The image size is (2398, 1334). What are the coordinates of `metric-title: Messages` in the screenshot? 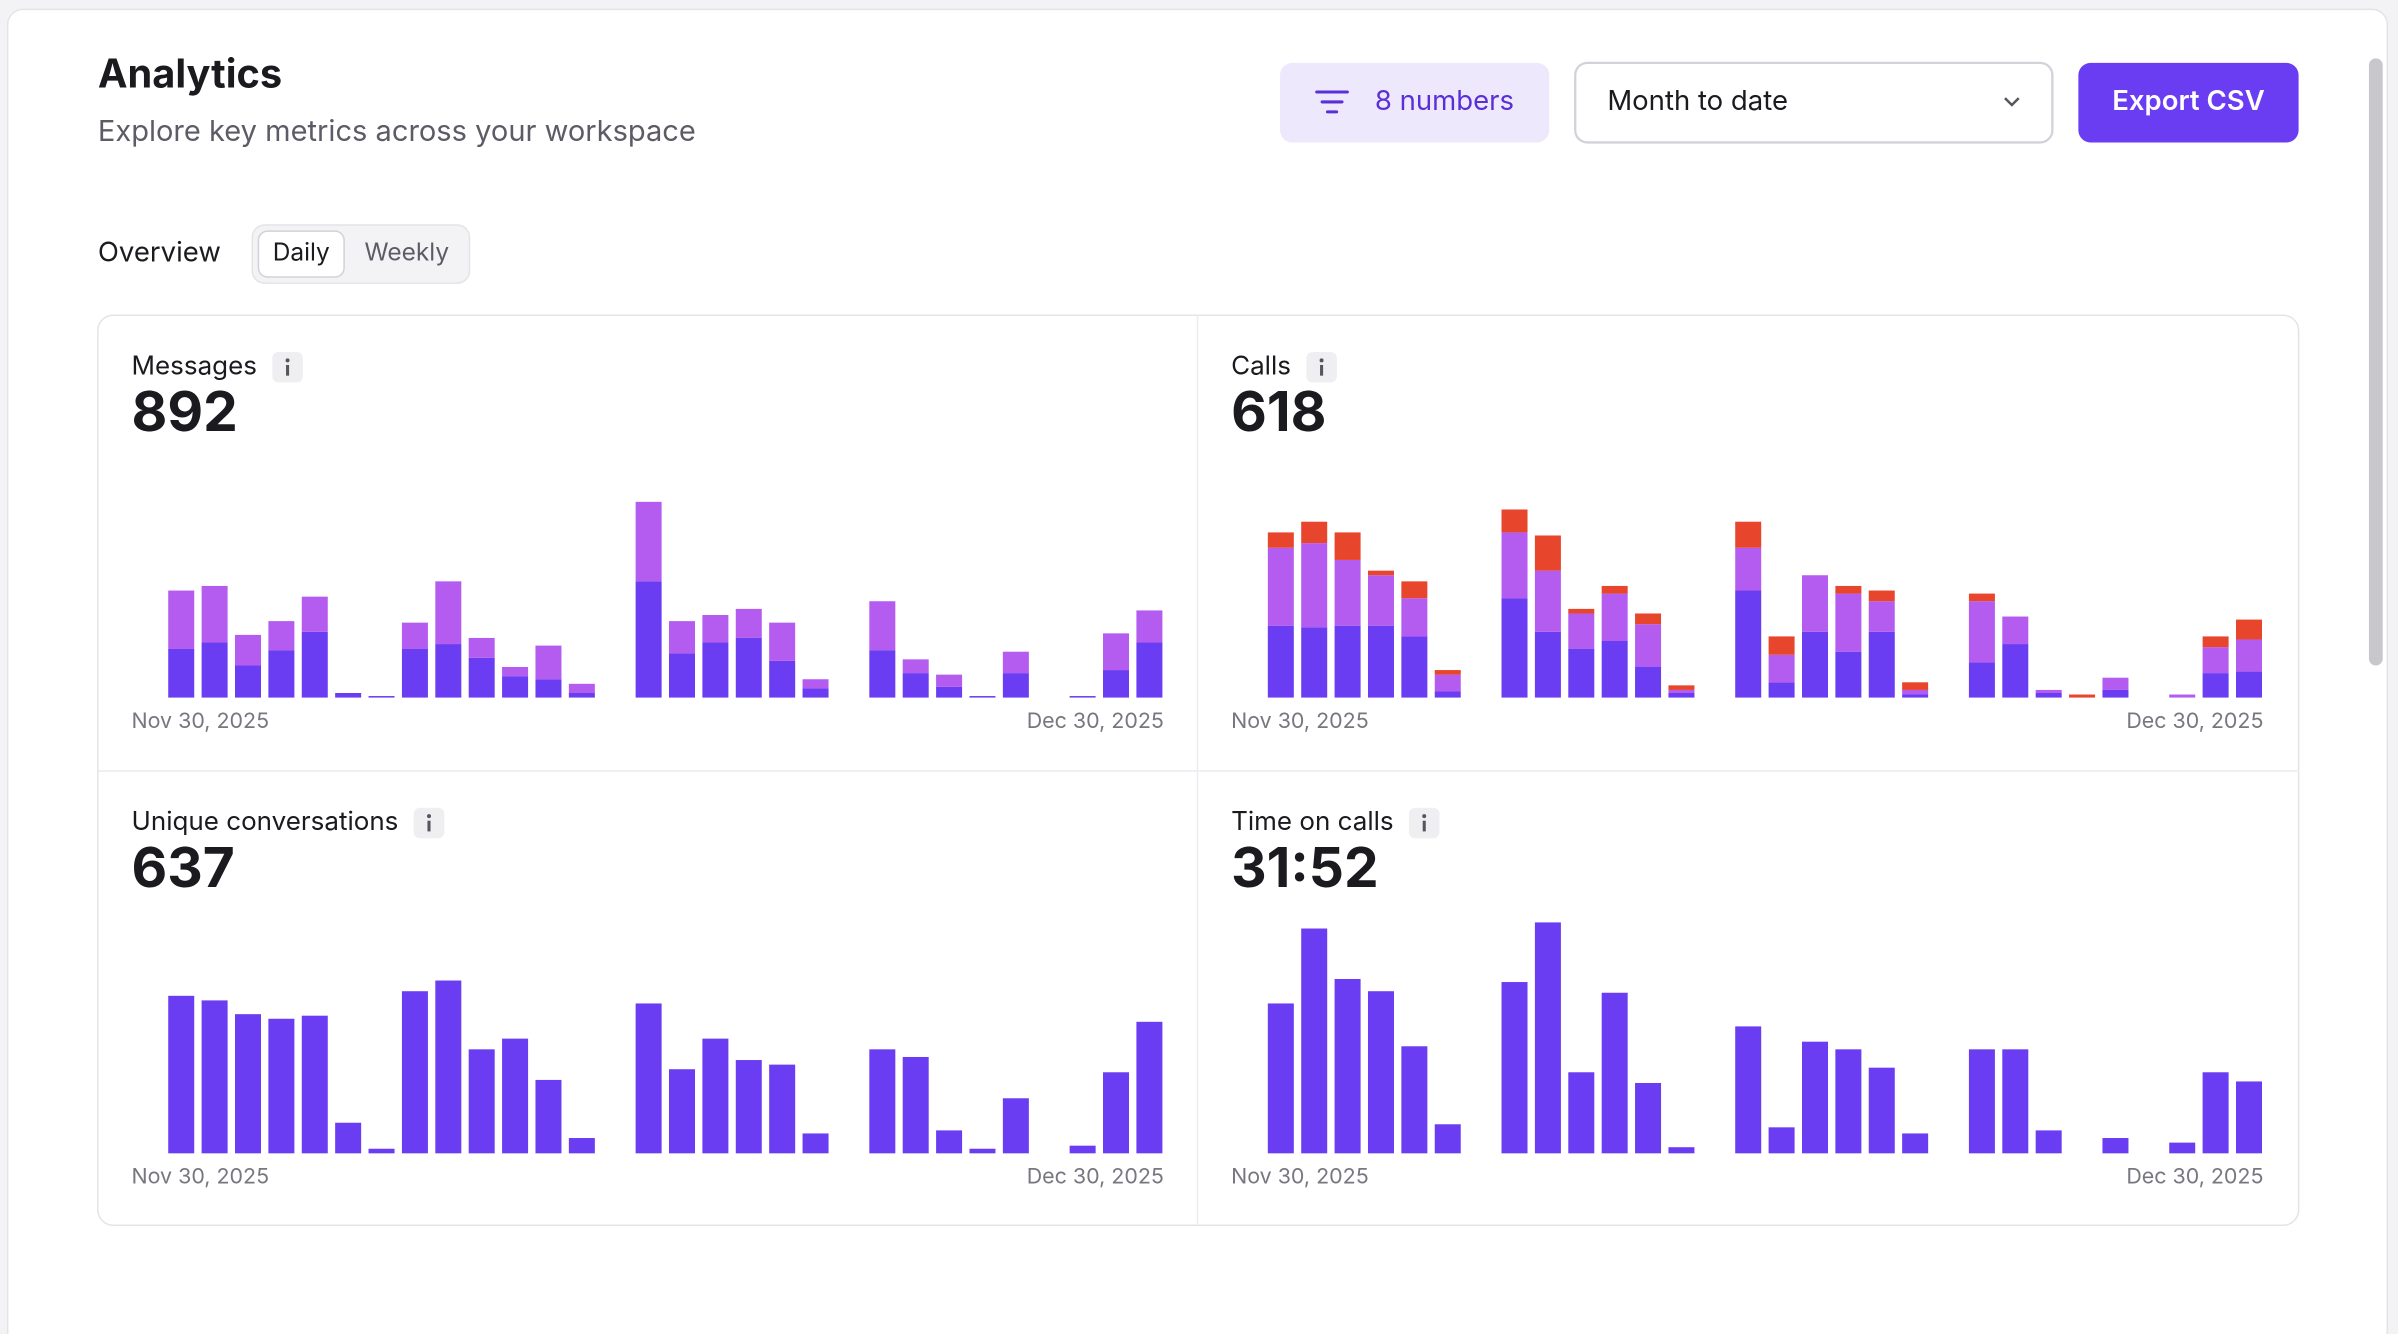 It's located at (194, 365).